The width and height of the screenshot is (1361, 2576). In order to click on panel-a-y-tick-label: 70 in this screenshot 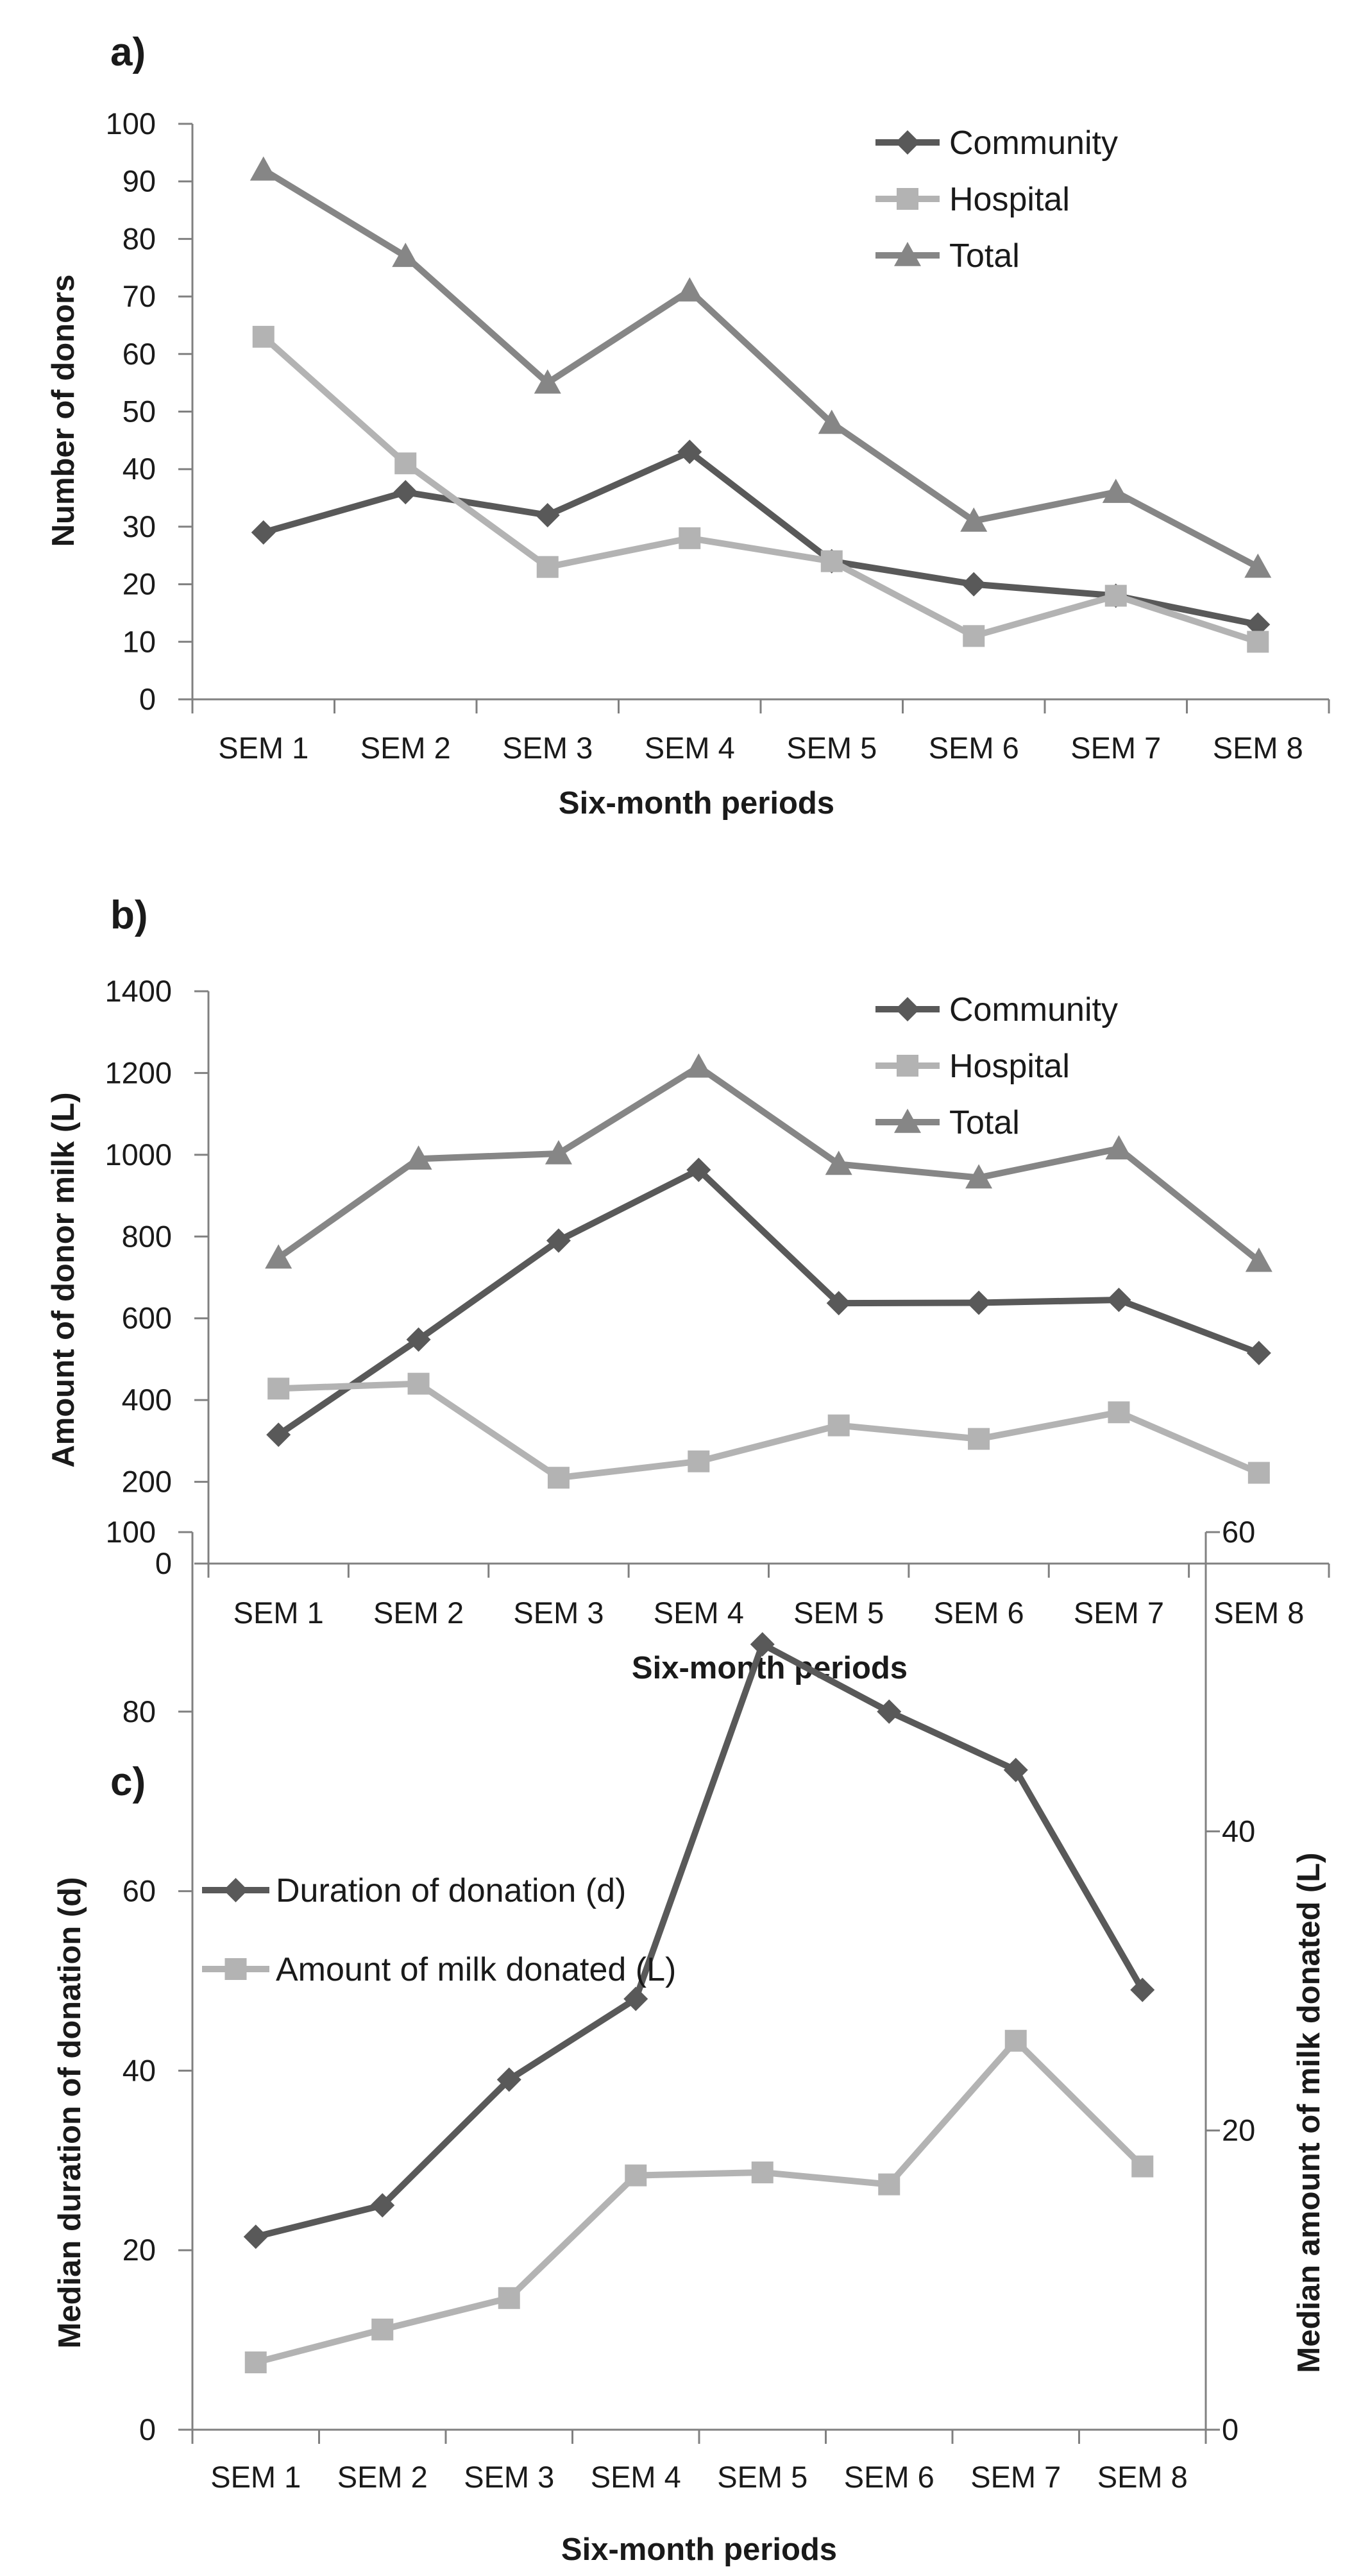, I will do `click(139, 296)`.